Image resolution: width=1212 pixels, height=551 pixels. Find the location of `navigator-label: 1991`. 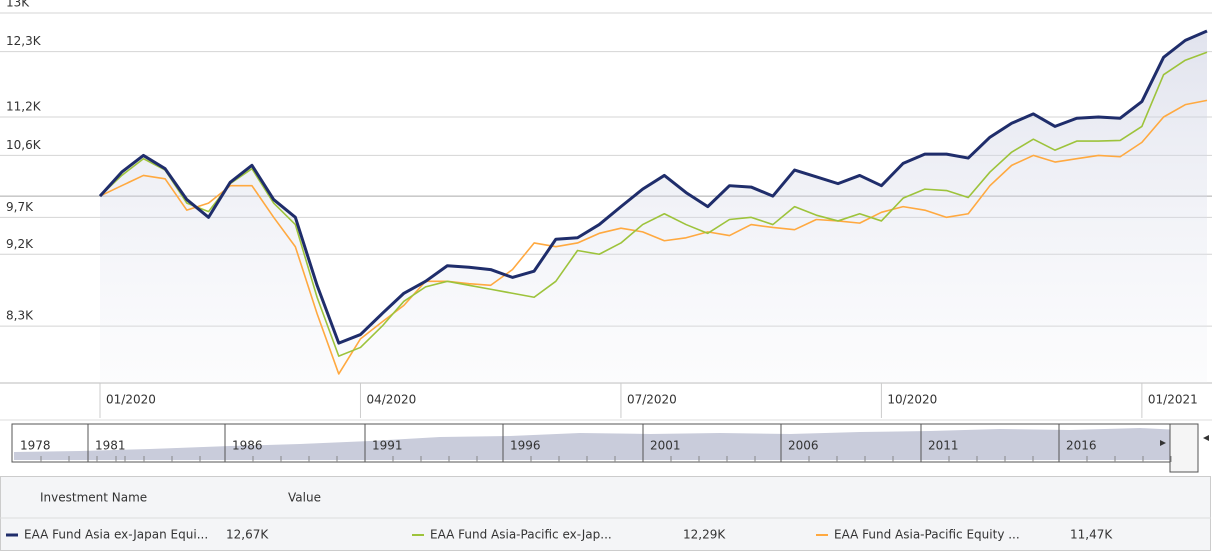

navigator-label: 1991 is located at coordinates (387, 446).